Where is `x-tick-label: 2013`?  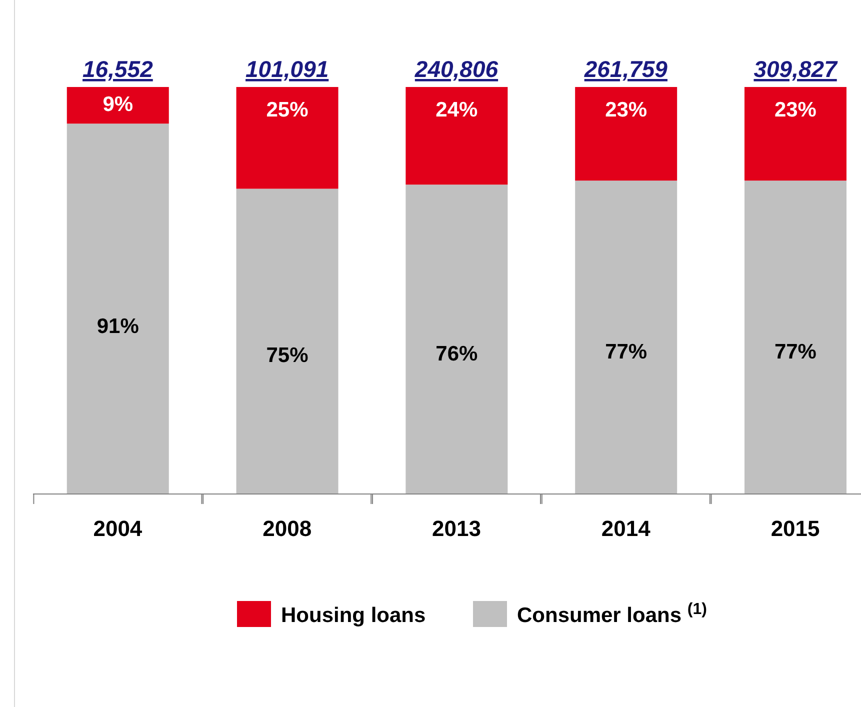
x-tick-label: 2013 is located at coordinates (456, 528).